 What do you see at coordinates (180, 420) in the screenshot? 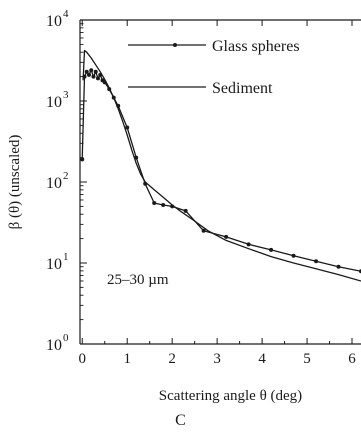
I see `panel-label: C` at bounding box center [180, 420].